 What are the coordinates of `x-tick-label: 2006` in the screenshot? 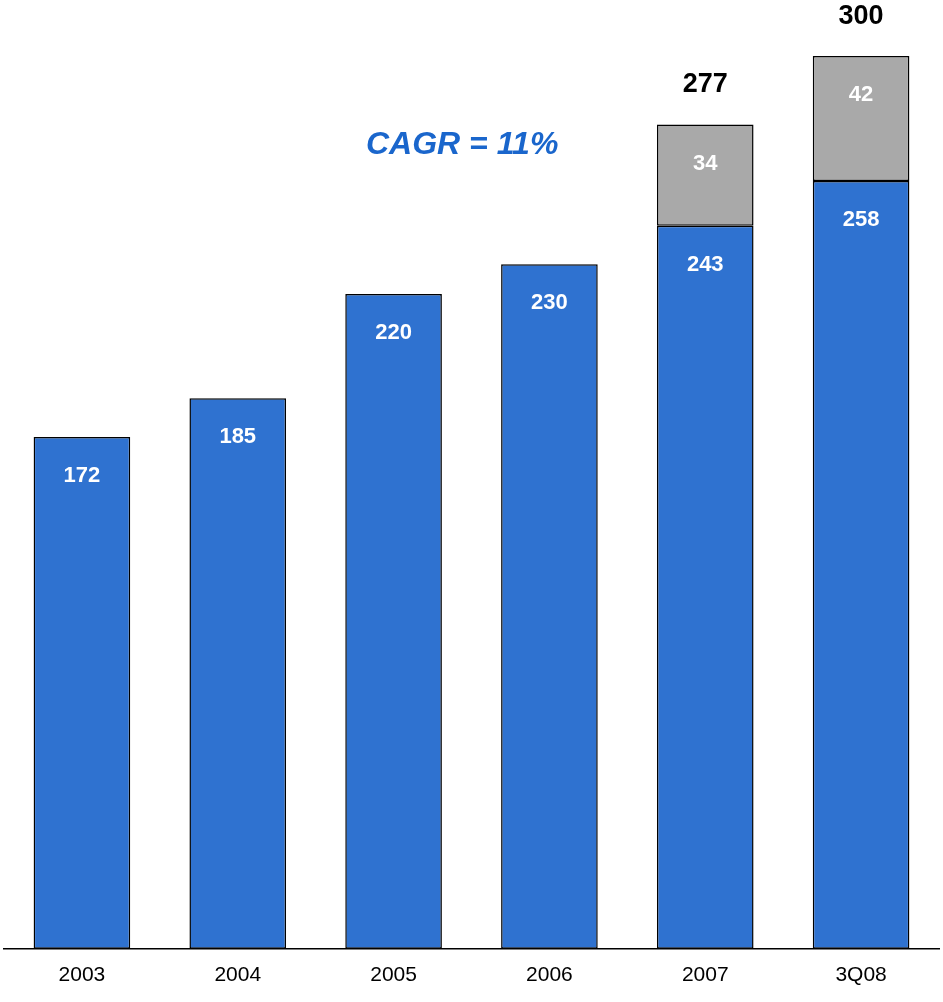 It's located at (549, 974).